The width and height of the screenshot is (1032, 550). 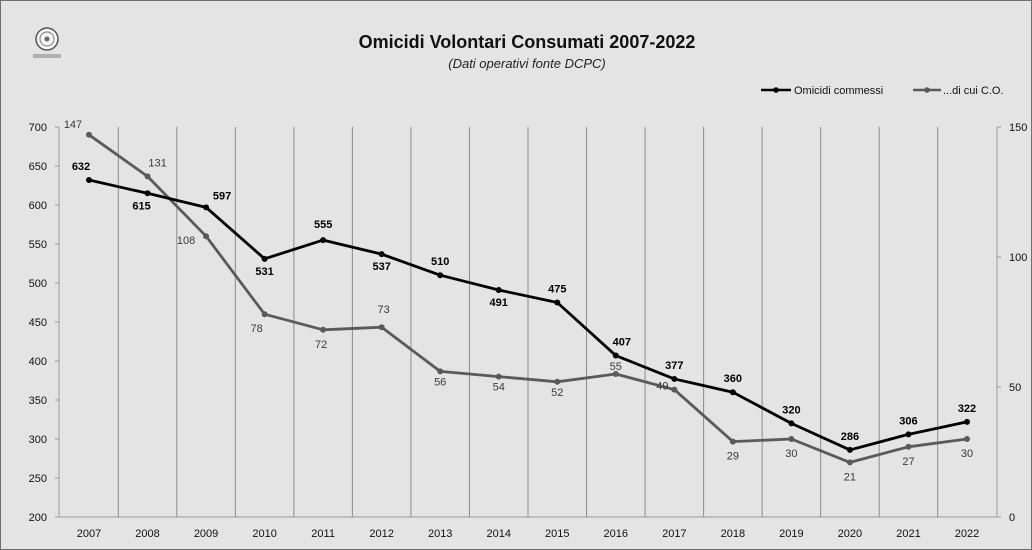 I want to click on legend-item-omicidi: Omicidi commessi, so click(x=822, y=91).